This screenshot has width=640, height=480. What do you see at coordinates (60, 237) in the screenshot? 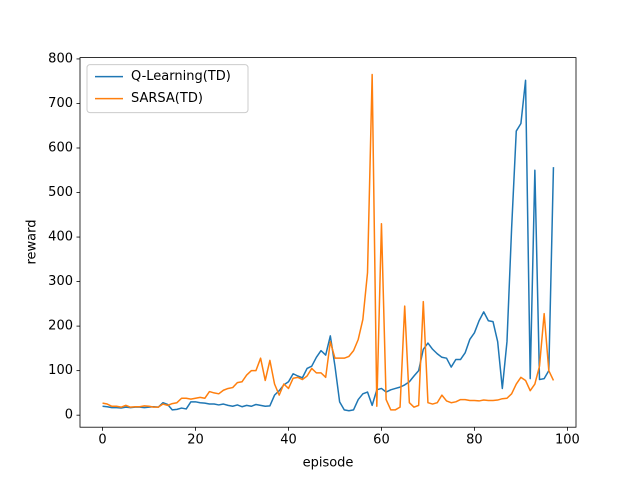
I see `y-tick-label: 400` at bounding box center [60, 237].